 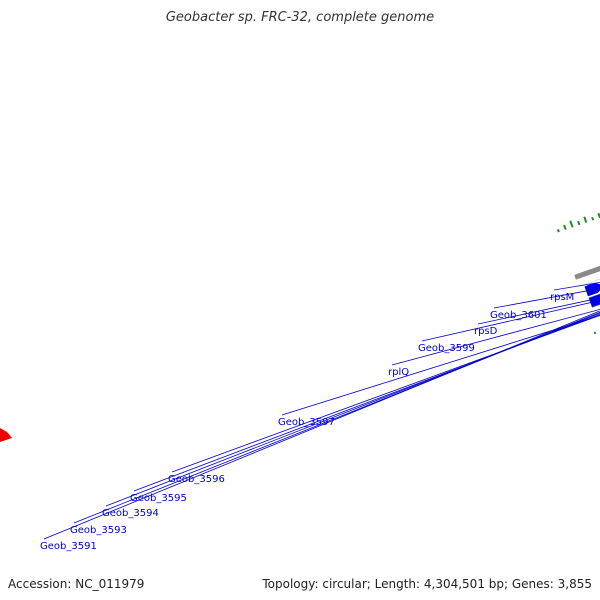 What do you see at coordinates (130, 513) in the screenshot?
I see `gene-label: Geob_3594` at bounding box center [130, 513].